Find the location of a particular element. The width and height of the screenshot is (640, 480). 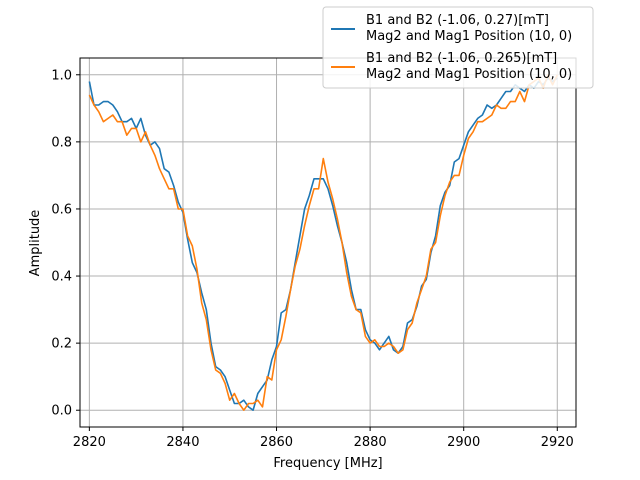

x-tick-label: 2880 is located at coordinates (370, 442).